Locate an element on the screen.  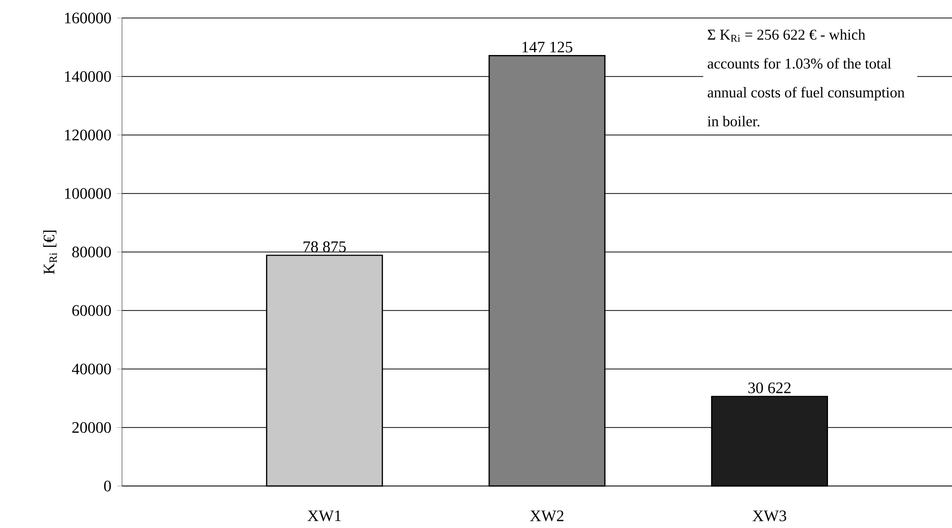
x-tick-label: XW1 is located at coordinates (324, 516).